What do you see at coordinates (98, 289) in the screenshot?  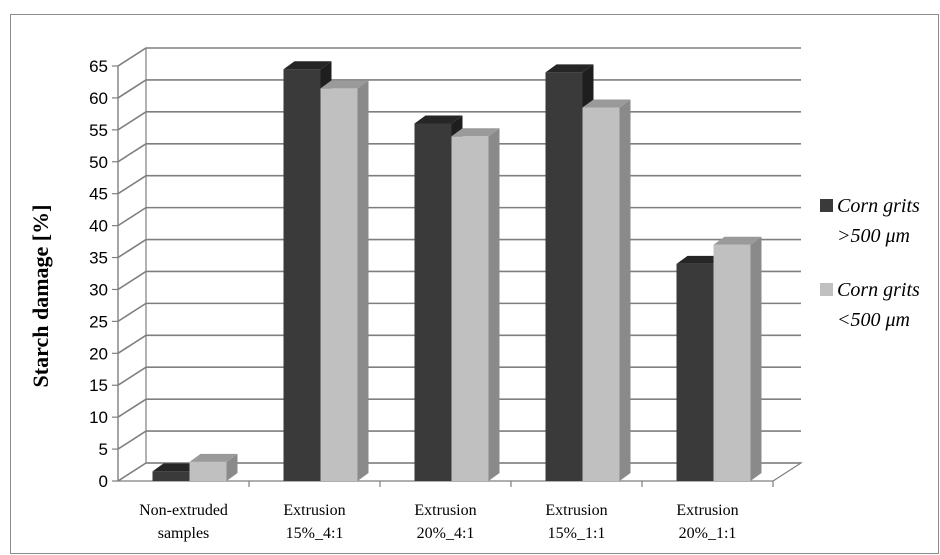 I see `y-tick-label: 30` at bounding box center [98, 289].